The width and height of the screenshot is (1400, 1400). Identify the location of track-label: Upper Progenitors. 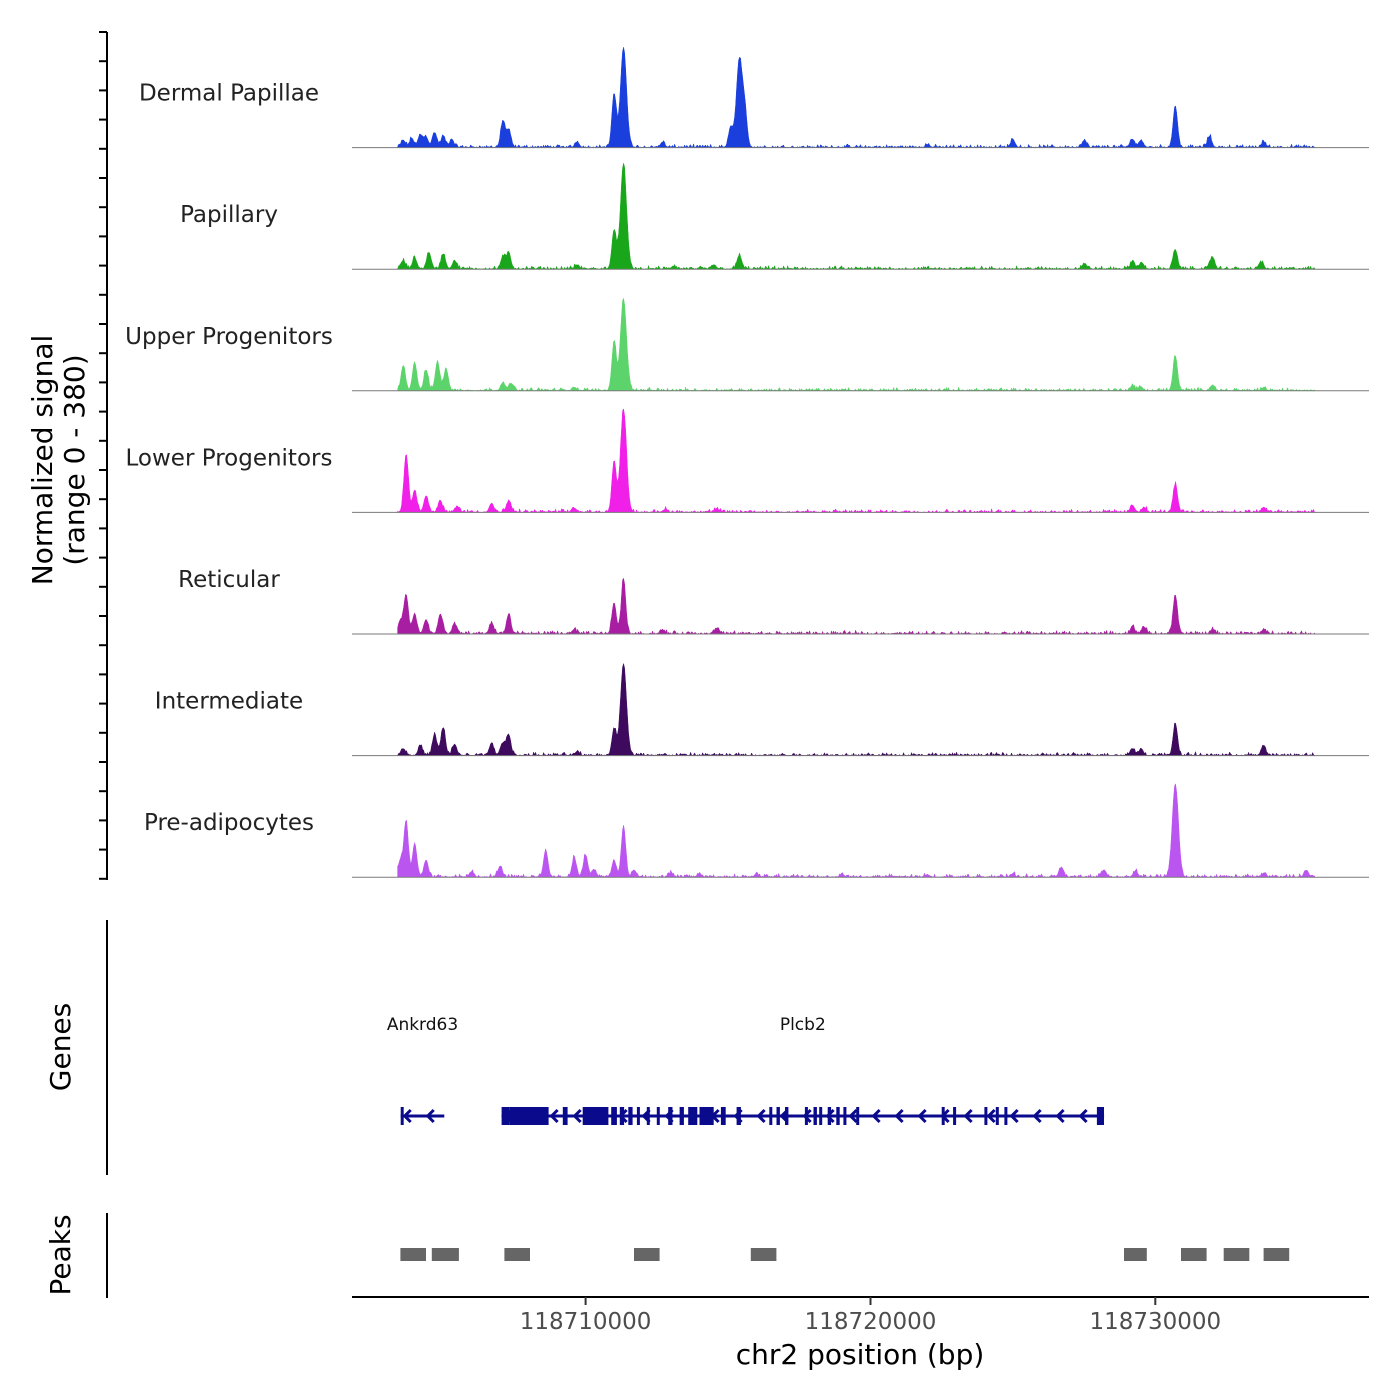
(229, 337).